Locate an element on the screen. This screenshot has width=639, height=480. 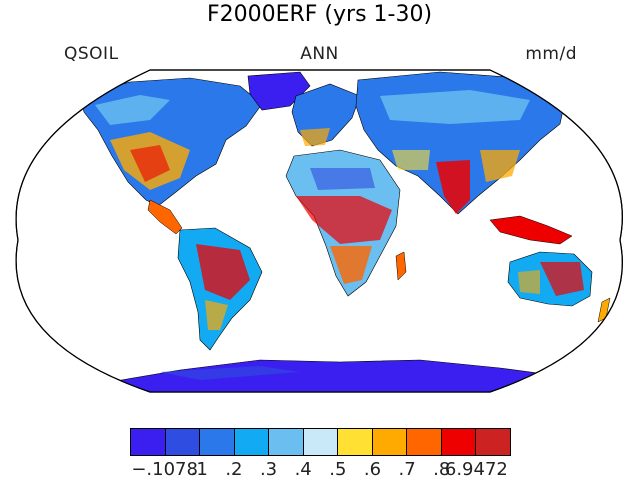
antarctica is located at coordinates (335, 375).